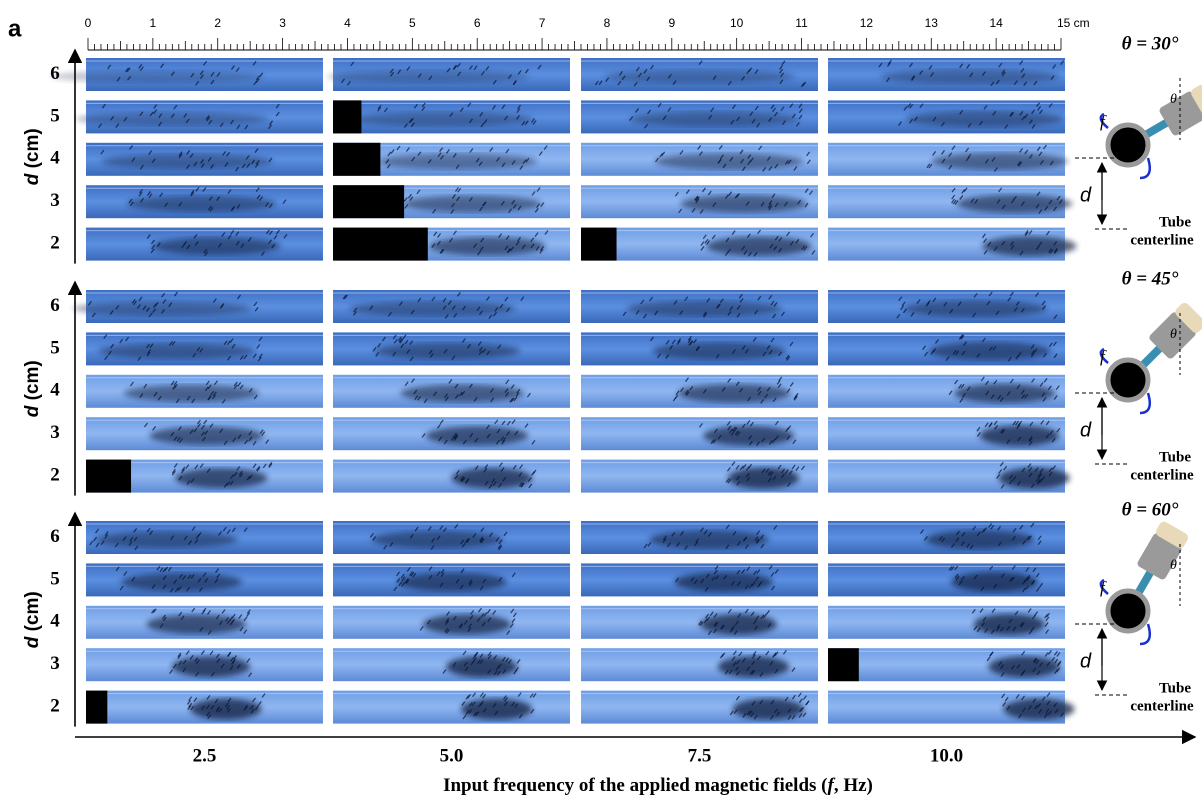 This screenshot has height=800, width=1202. I want to click on tube-label: Tube, so click(1175, 457).